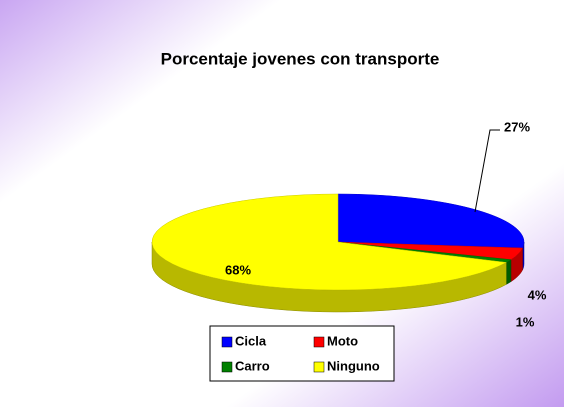 The height and width of the screenshot is (407, 564). Describe the element at coordinates (517, 126) in the screenshot. I see `data-label: 27%` at that location.